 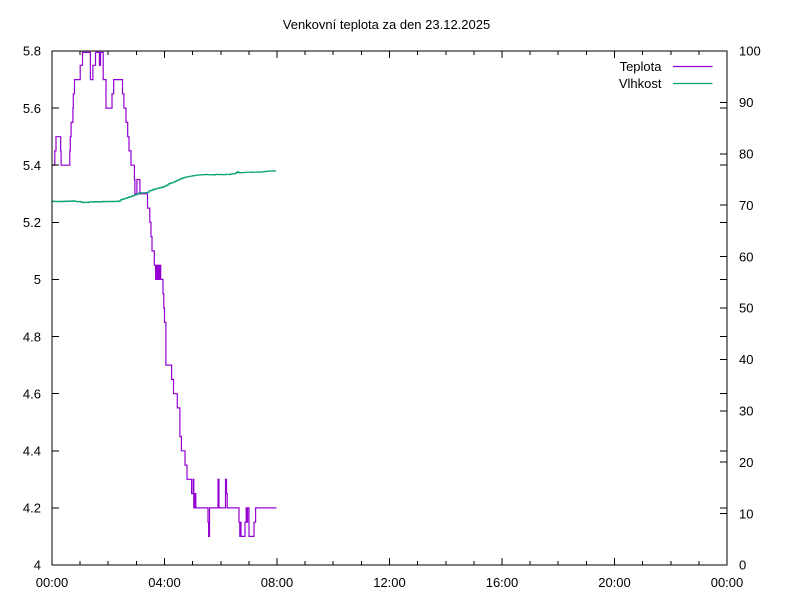 What do you see at coordinates (614, 582) in the screenshot?
I see `svg-text: 20:00` at bounding box center [614, 582].